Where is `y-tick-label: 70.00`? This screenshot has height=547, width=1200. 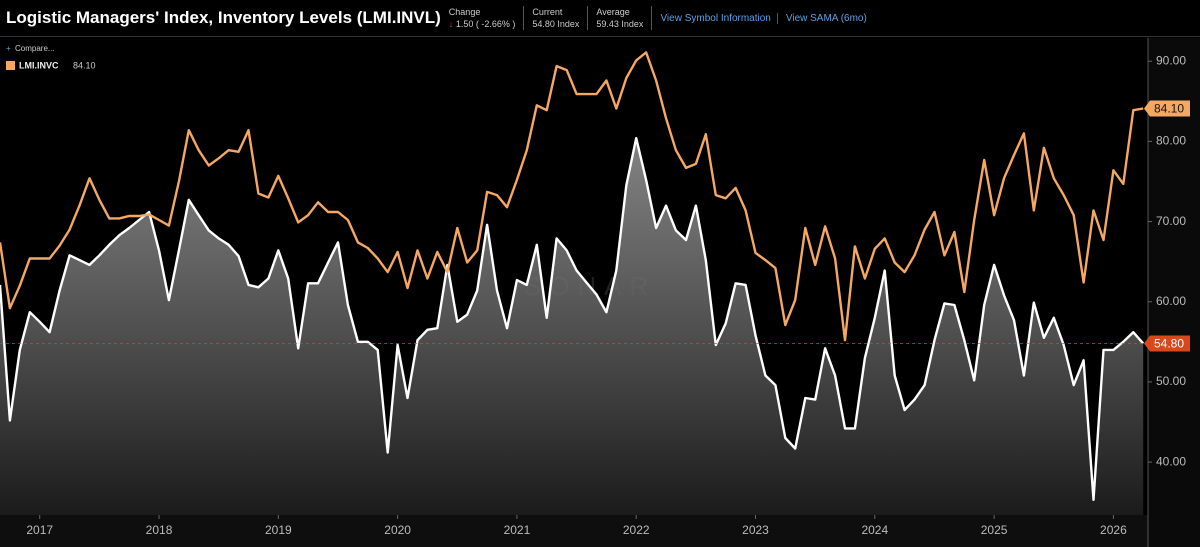 y-tick-label: 70.00 is located at coordinates (1171, 221).